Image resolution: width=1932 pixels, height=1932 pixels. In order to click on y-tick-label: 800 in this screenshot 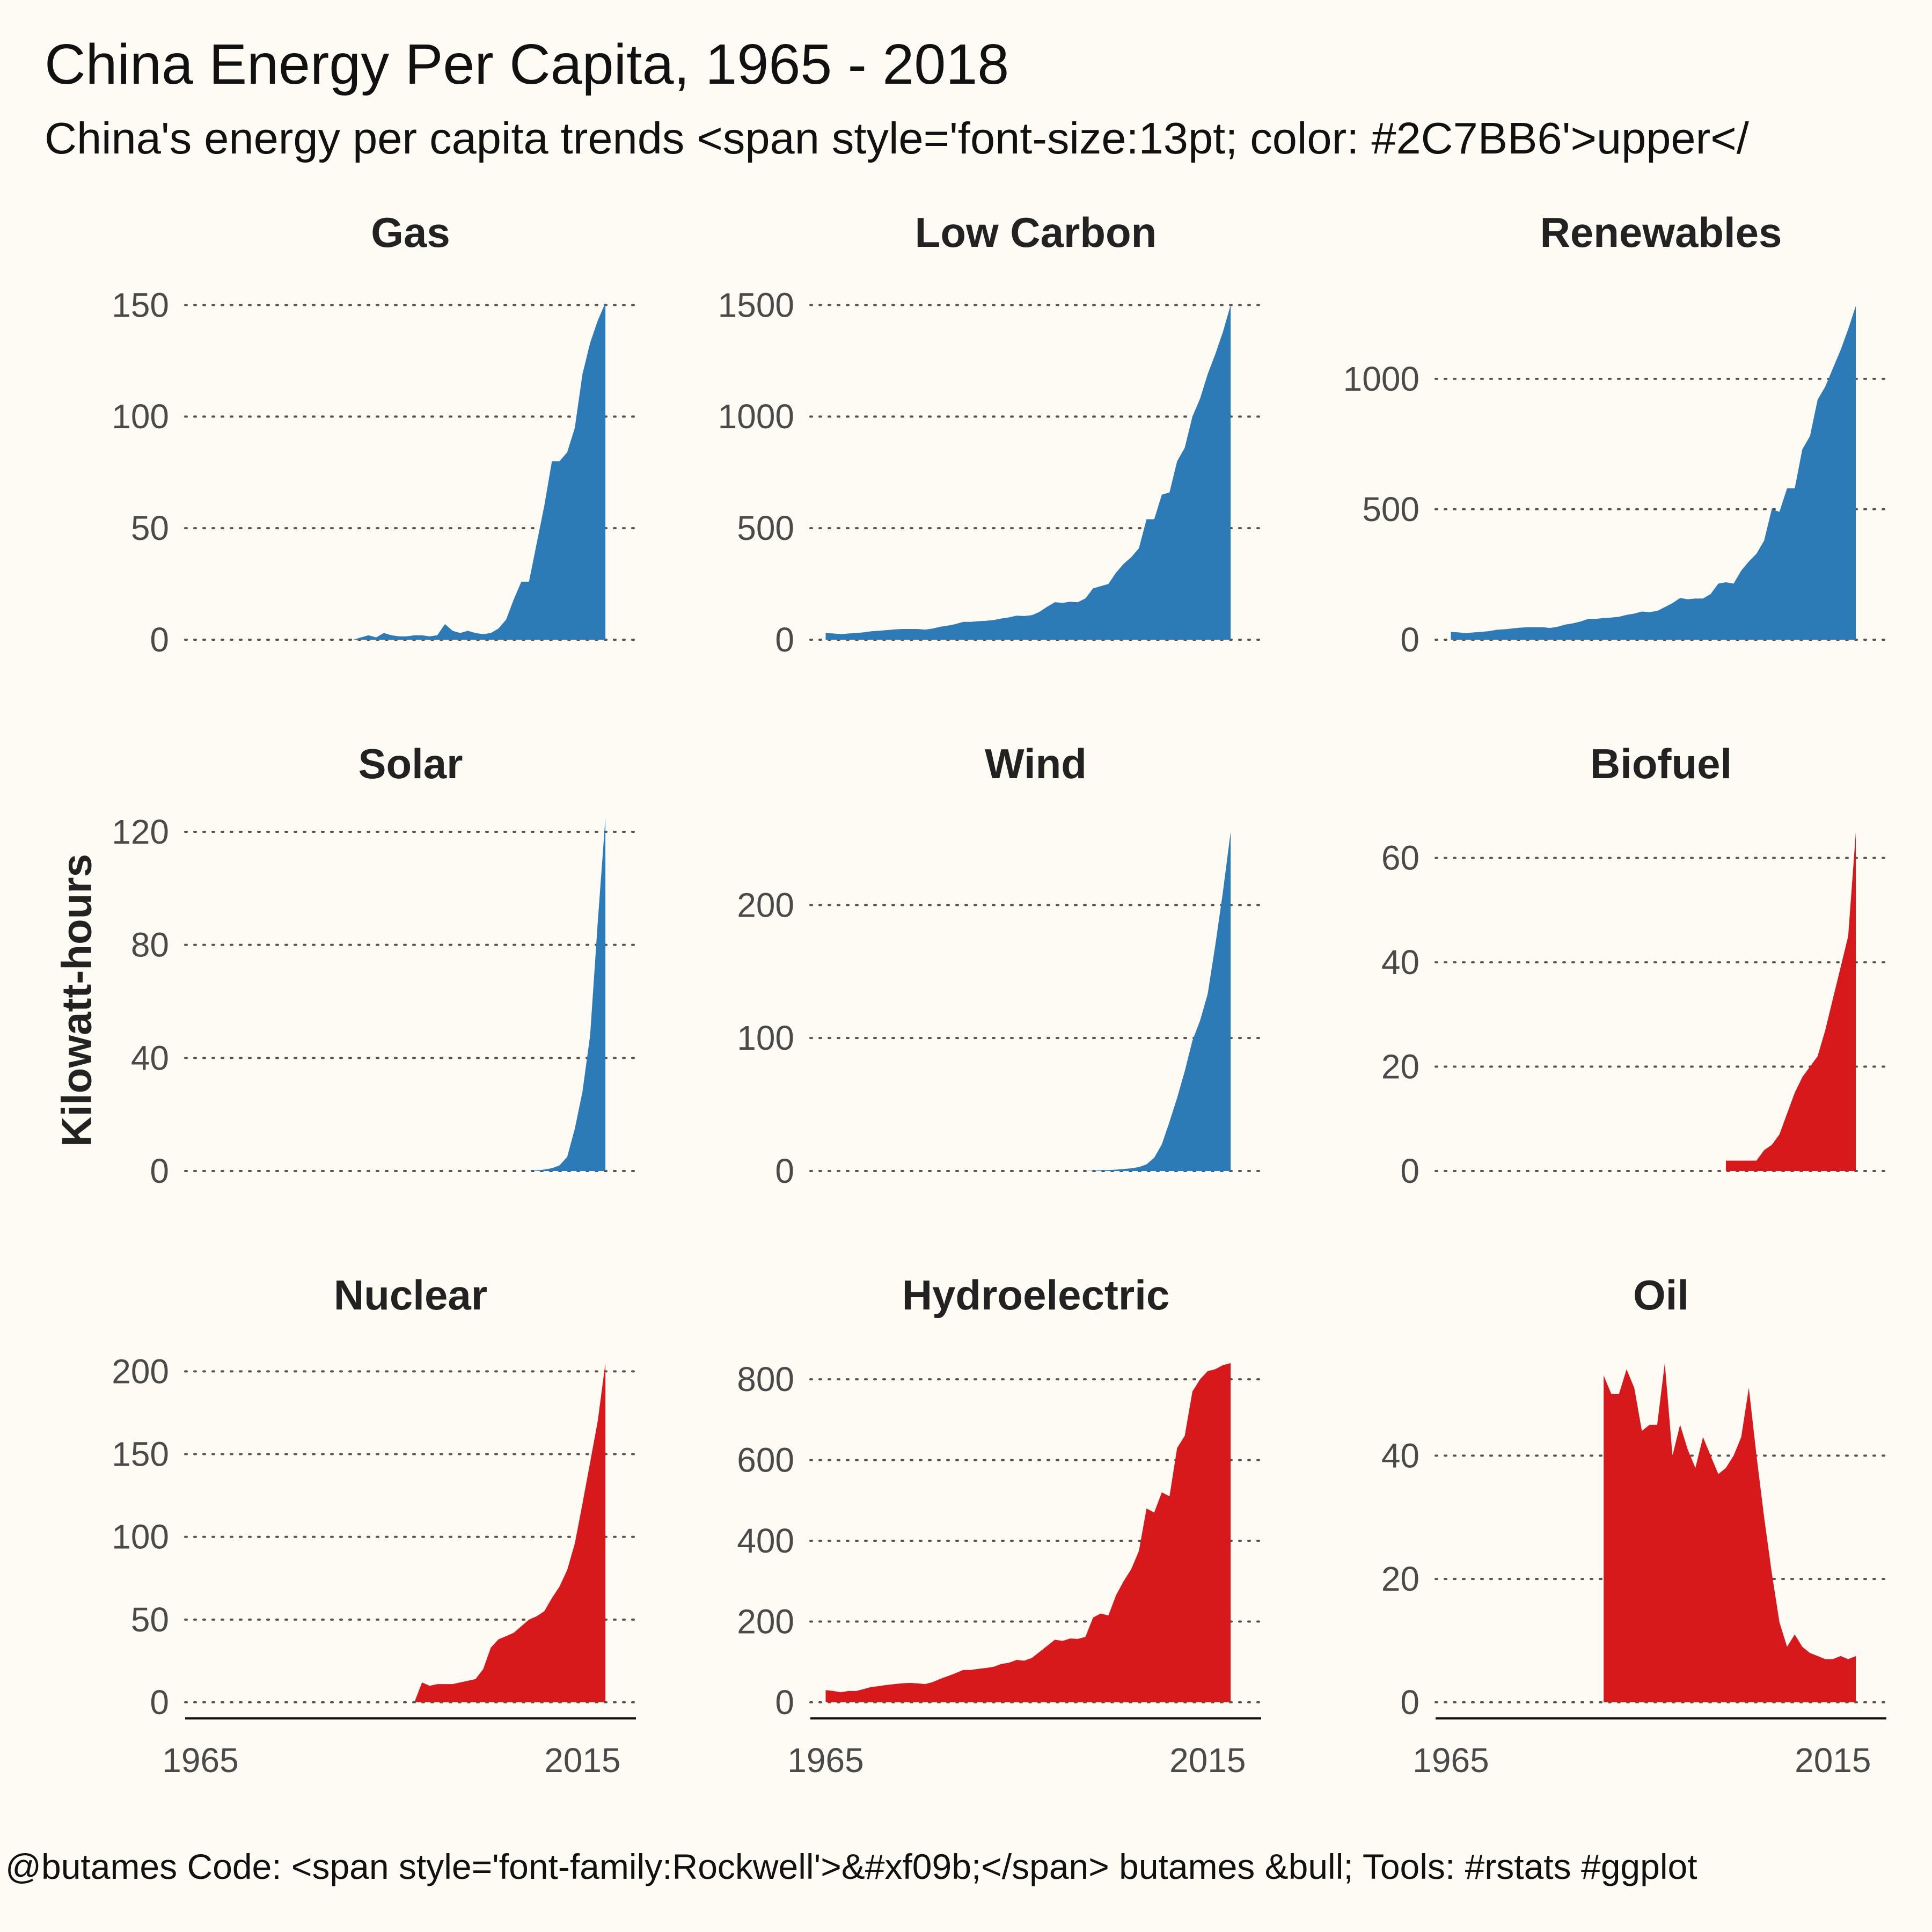, I will do `click(765, 1379)`.